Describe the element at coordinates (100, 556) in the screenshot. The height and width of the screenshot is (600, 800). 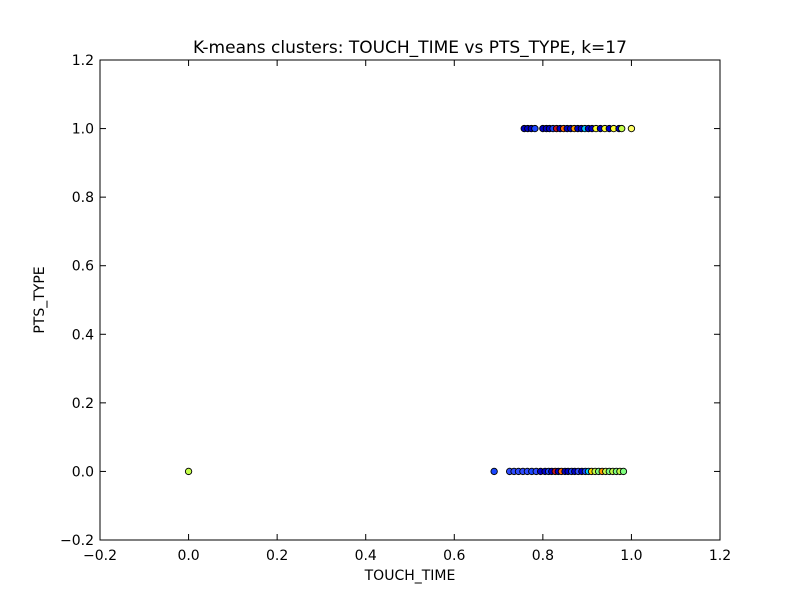
I see `x-tick-label: −0.2` at that location.